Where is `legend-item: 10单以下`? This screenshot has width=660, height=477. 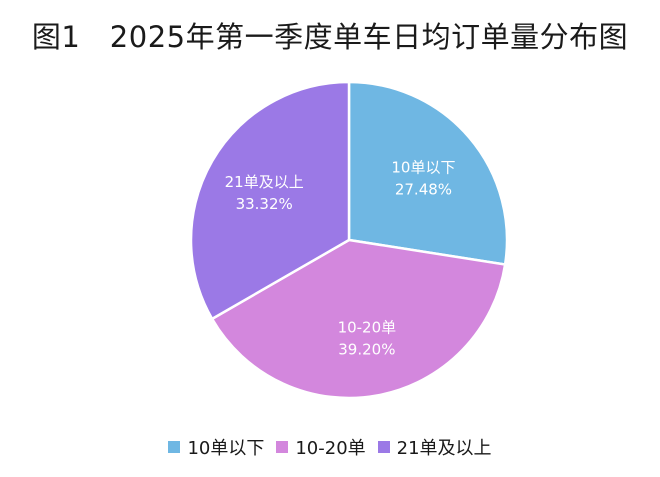 legend-item: 10单以下 is located at coordinates (216, 447).